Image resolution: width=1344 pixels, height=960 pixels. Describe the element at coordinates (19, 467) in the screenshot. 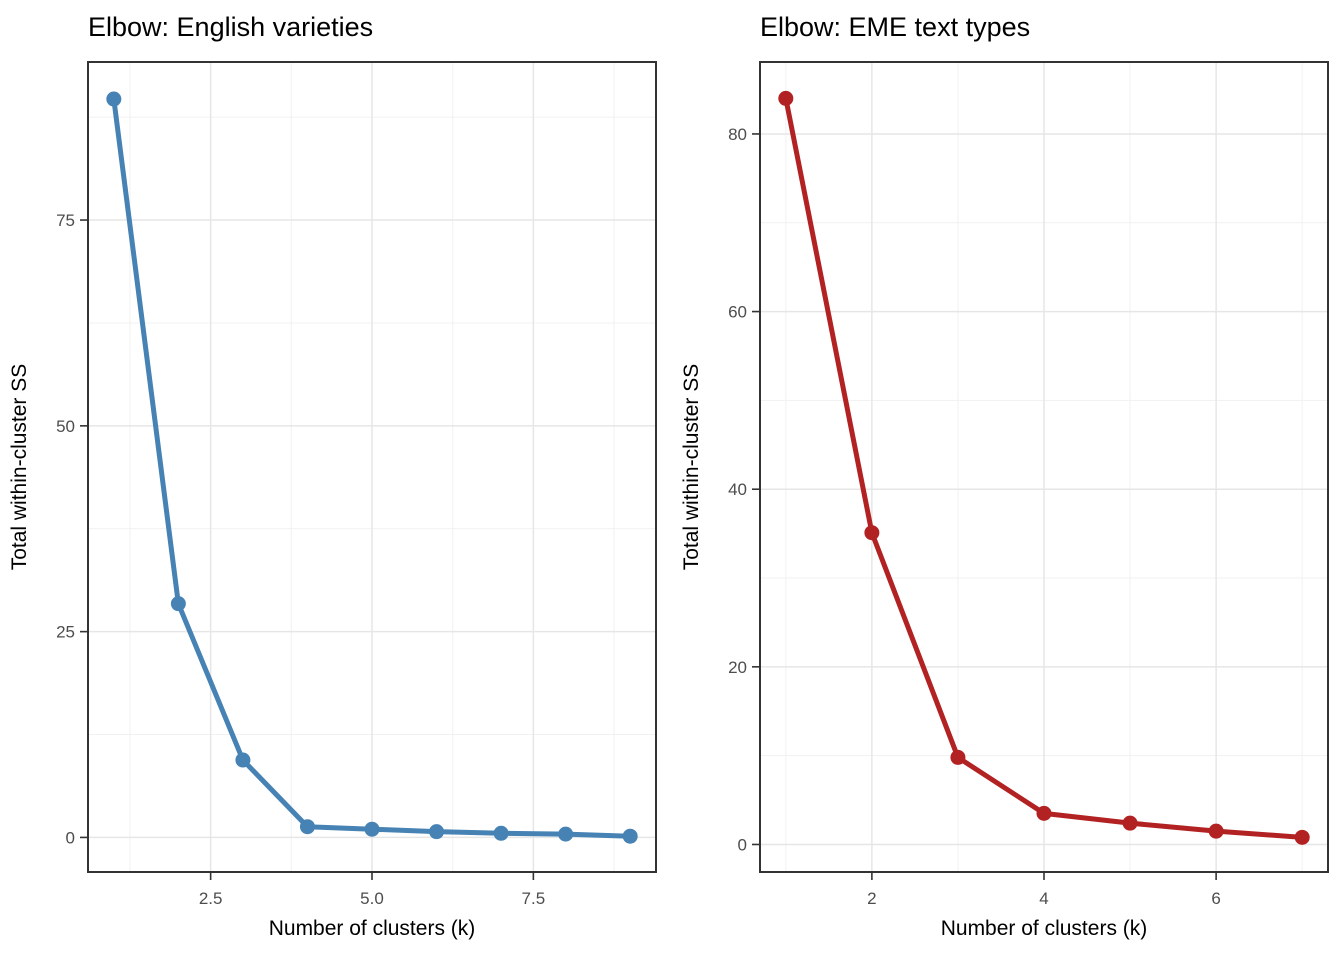

I see `y-axis-title-english-varieties: Total within-cluster SS` at that location.